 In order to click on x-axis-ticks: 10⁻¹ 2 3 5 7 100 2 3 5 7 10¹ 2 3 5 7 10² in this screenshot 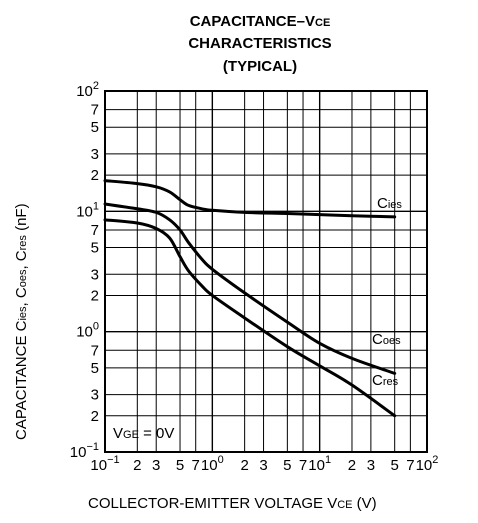, I will do `click(264, 464)`.